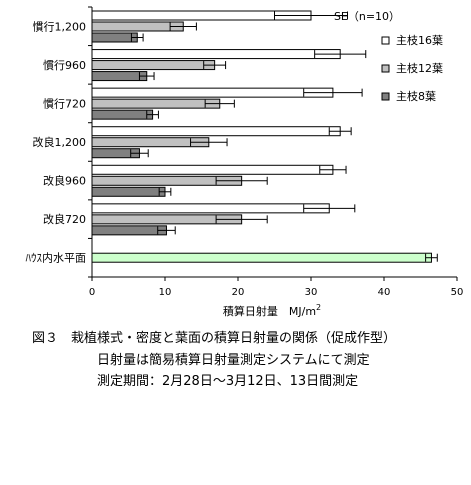  I want to click on x-tick-label: 20, so click(238, 292).